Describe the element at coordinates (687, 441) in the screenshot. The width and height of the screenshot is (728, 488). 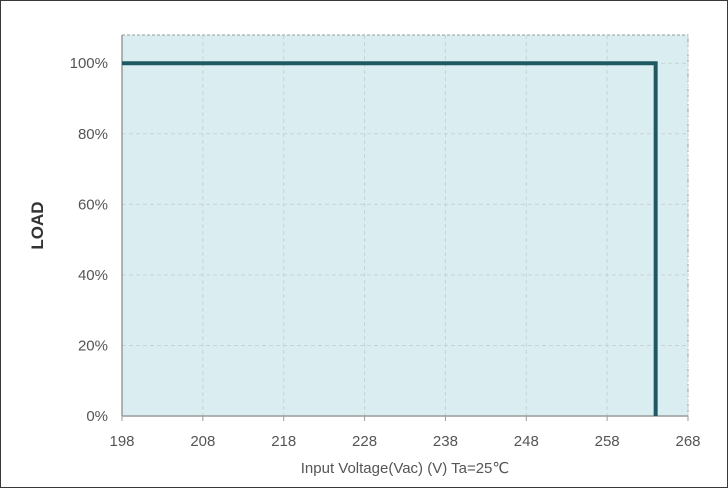
I see `x-tick-label: 268` at that location.